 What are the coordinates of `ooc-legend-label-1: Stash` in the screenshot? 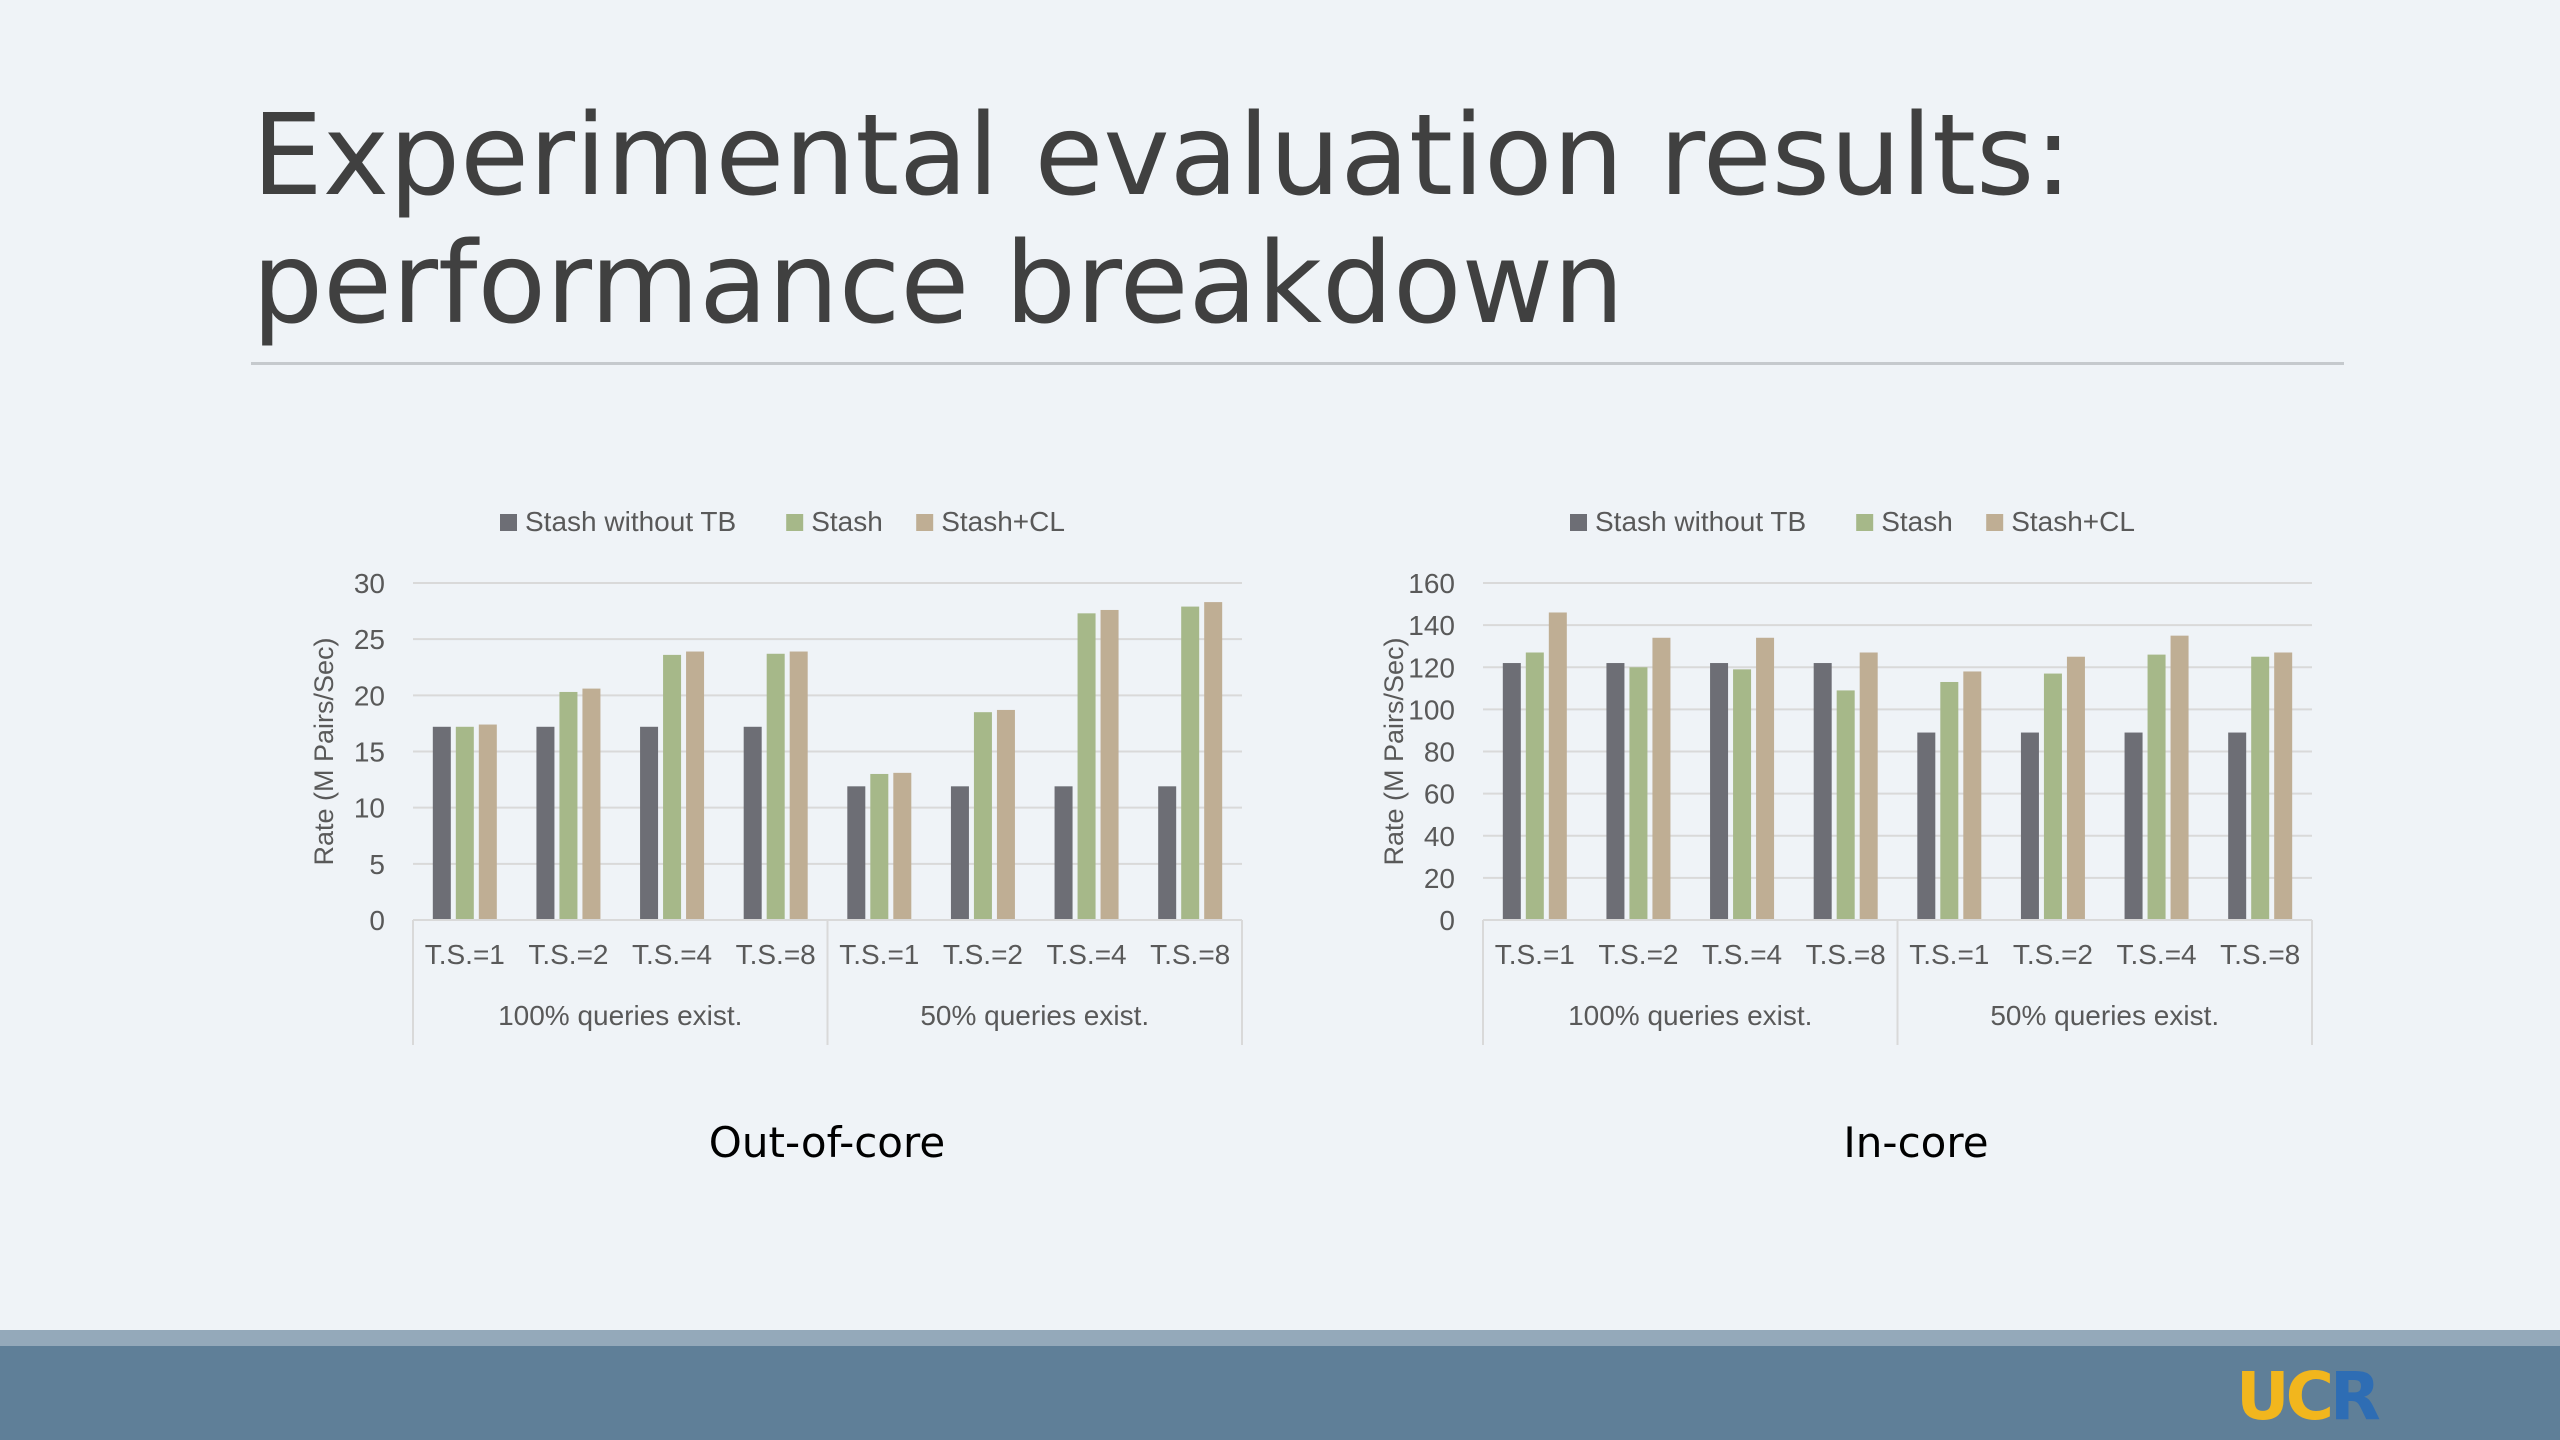 It's located at (847, 521).